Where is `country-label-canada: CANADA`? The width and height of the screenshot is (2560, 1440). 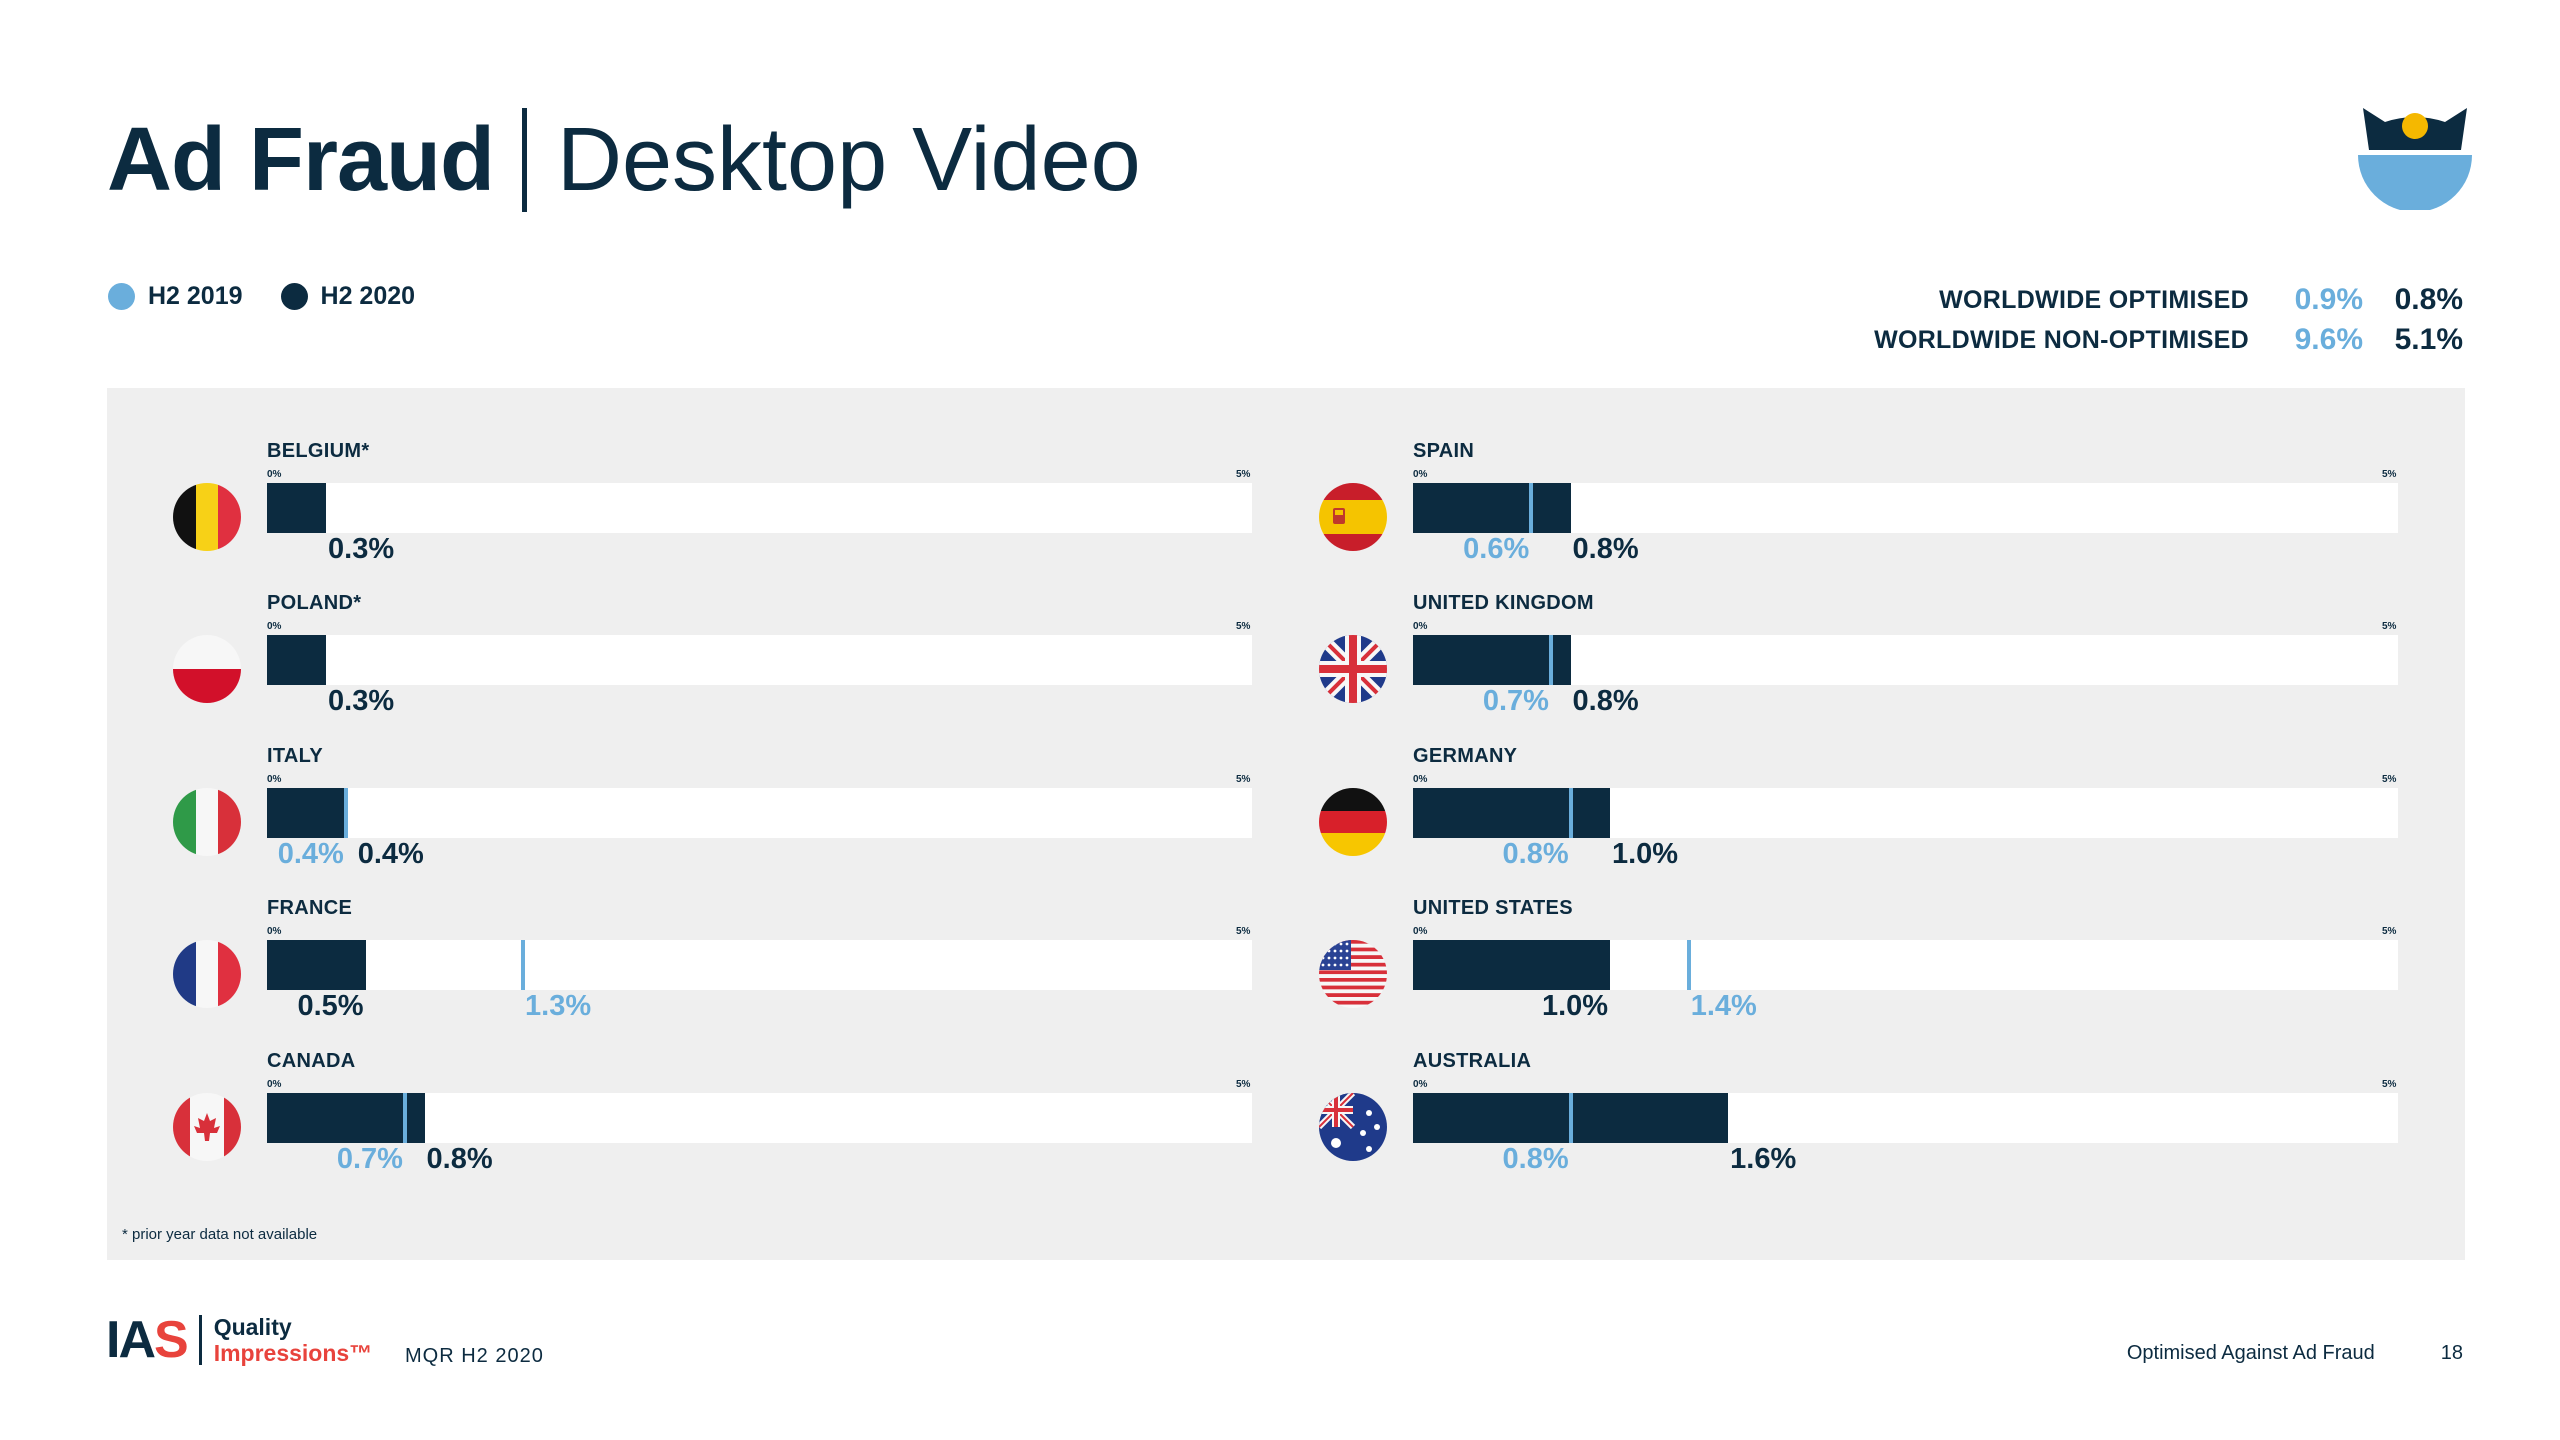
country-label-canada: CANADA is located at coordinates (311, 1060).